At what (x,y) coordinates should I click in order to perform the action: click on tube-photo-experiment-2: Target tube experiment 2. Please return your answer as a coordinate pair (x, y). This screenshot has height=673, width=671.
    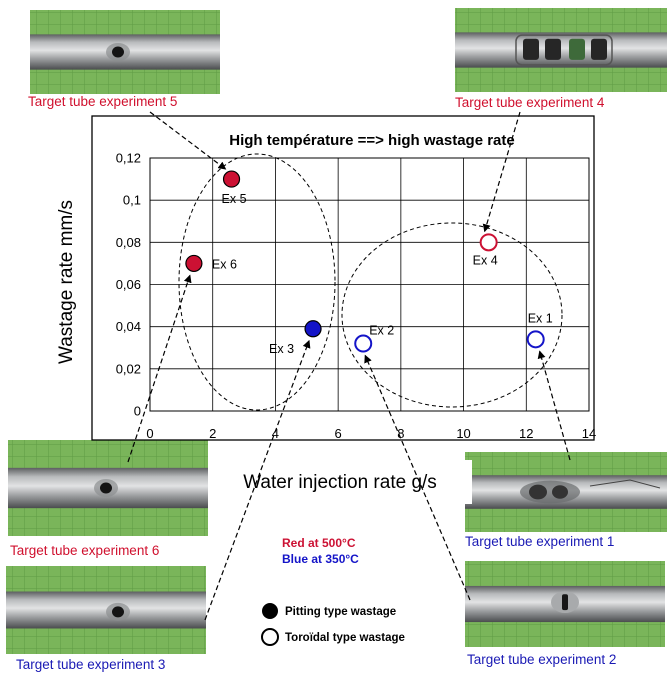
    Looking at the image, I should click on (565, 614).